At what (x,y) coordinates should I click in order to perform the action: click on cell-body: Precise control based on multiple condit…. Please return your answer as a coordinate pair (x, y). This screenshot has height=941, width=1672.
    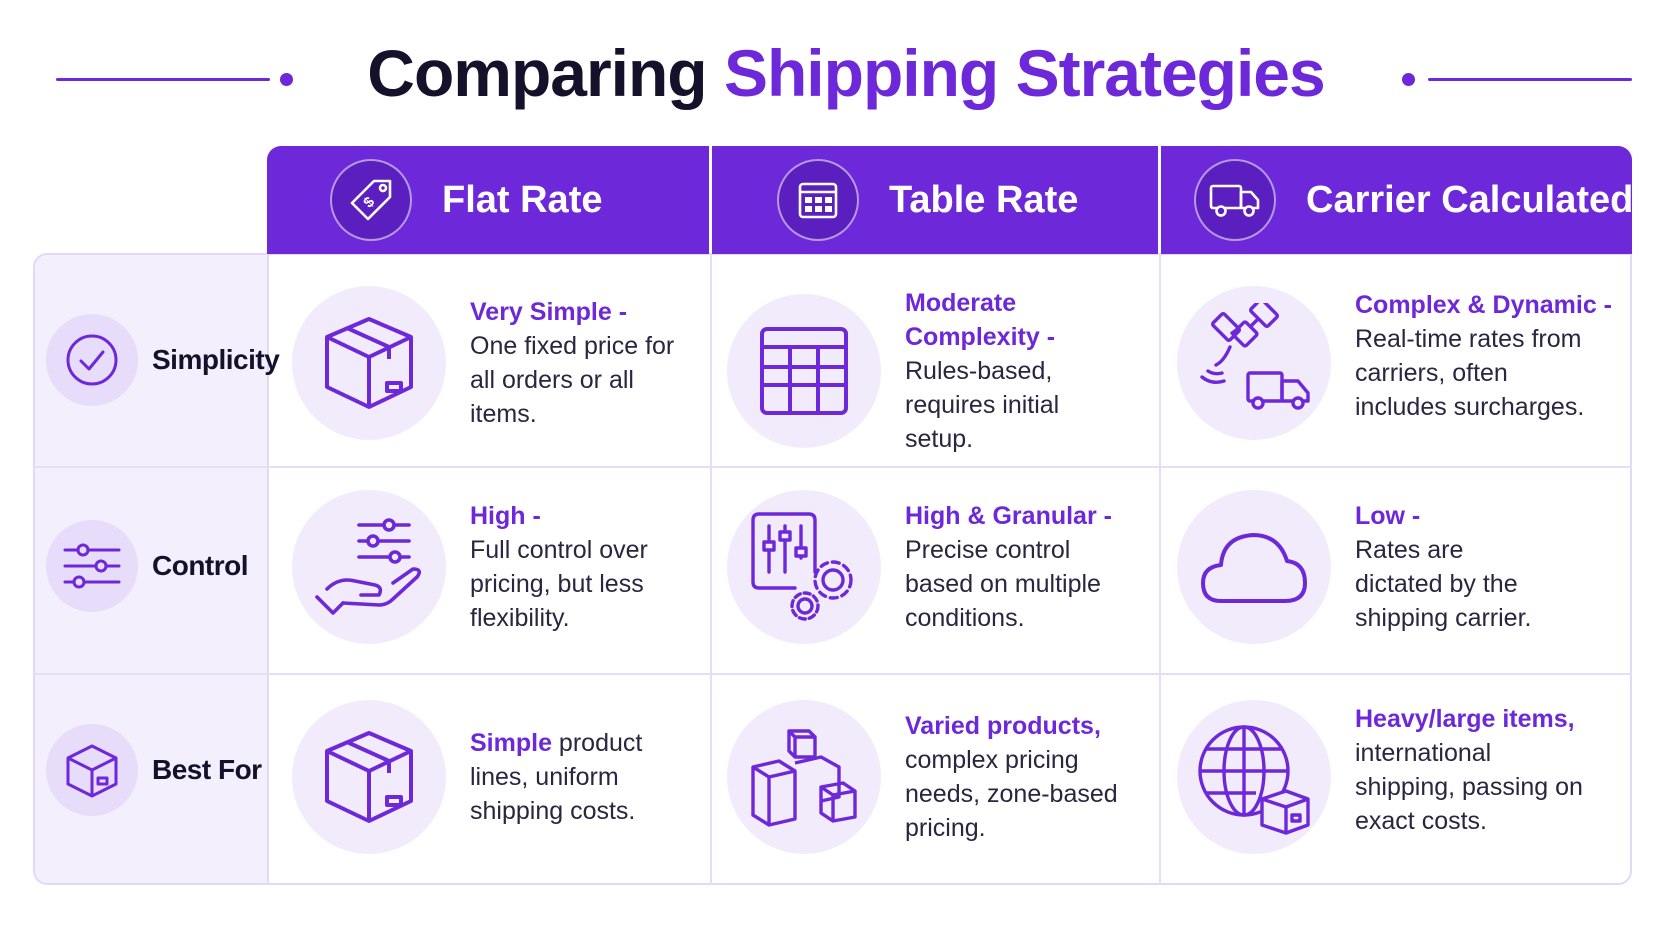
    Looking at the image, I should click on (1003, 584).